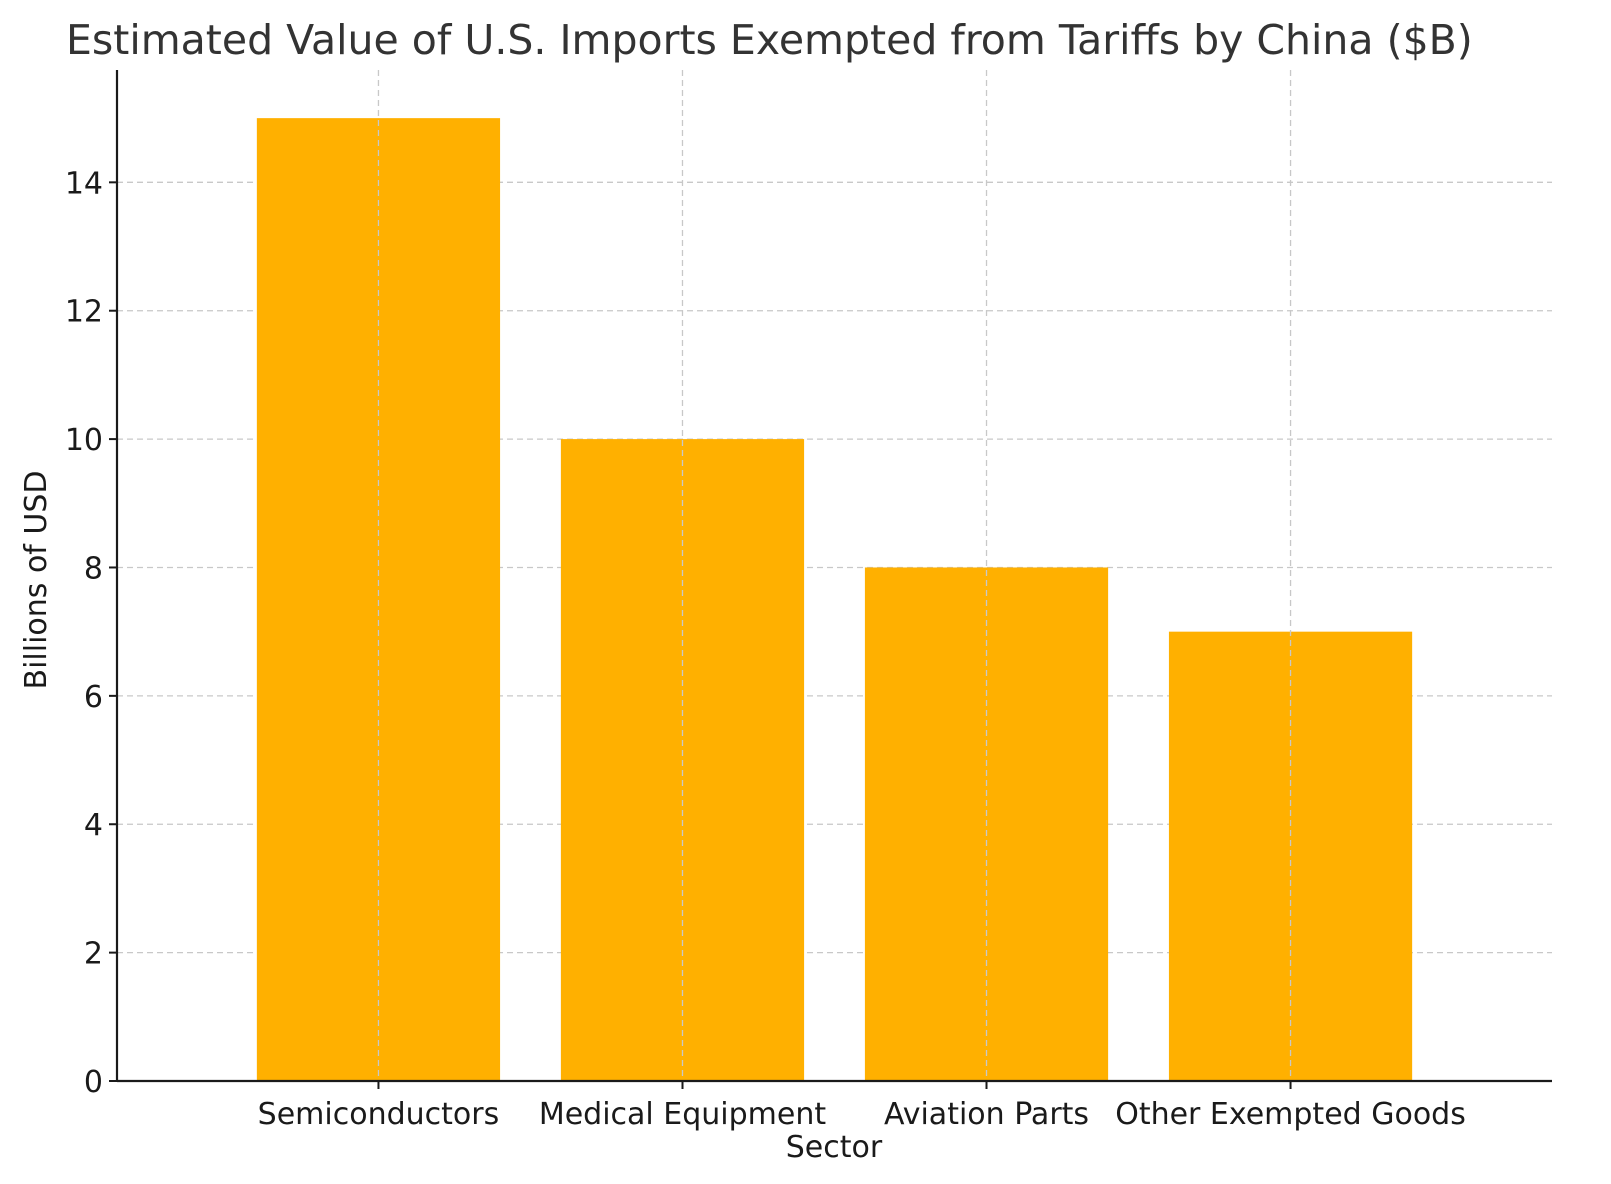 The image size is (1611, 1184). I want to click on y-tick-label: 12, so click(84, 312).